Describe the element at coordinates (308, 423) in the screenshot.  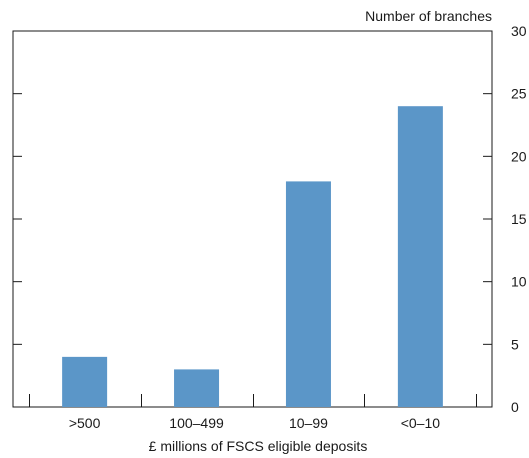
I see `x-tick-label: 10–99` at that location.